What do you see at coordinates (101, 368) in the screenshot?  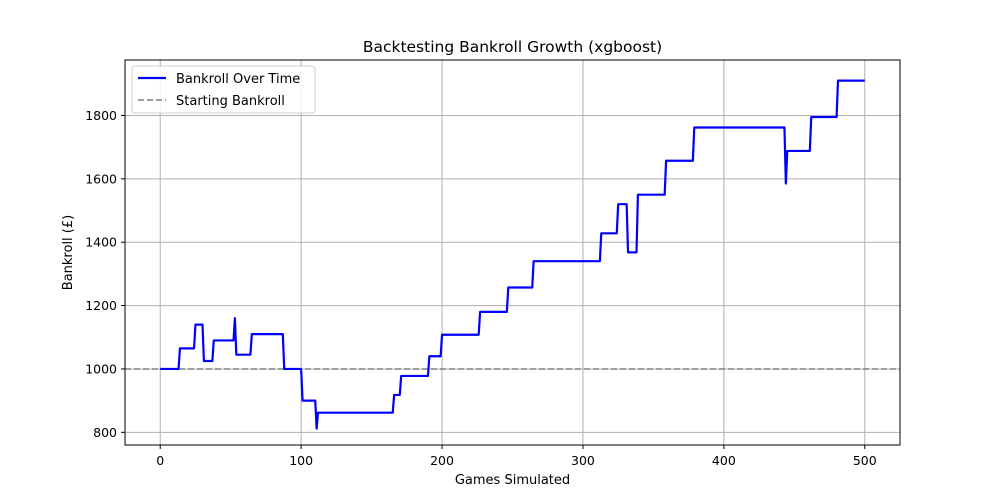 I see `y-tick-label: 1000` at bounding box center [101, 368].